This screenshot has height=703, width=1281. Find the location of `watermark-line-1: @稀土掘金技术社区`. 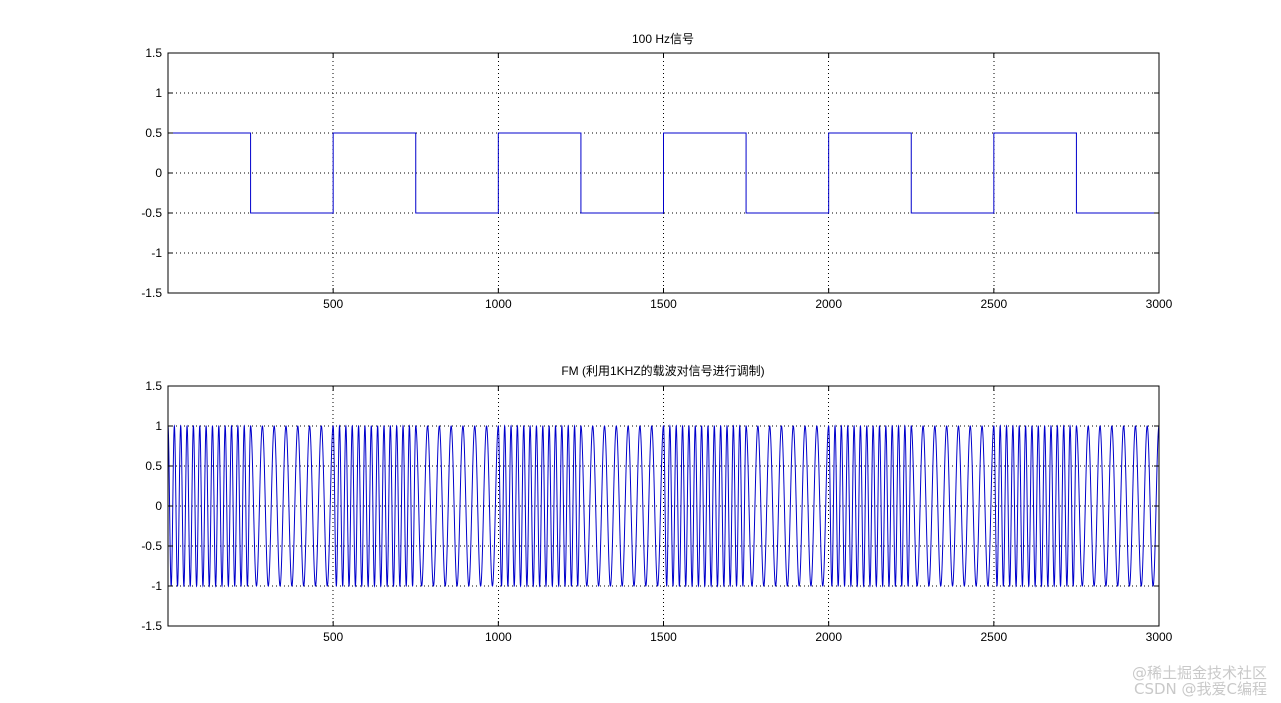

watermark-line-1: @稀土掘金技术社区 is located at coordinates (1199, 673).